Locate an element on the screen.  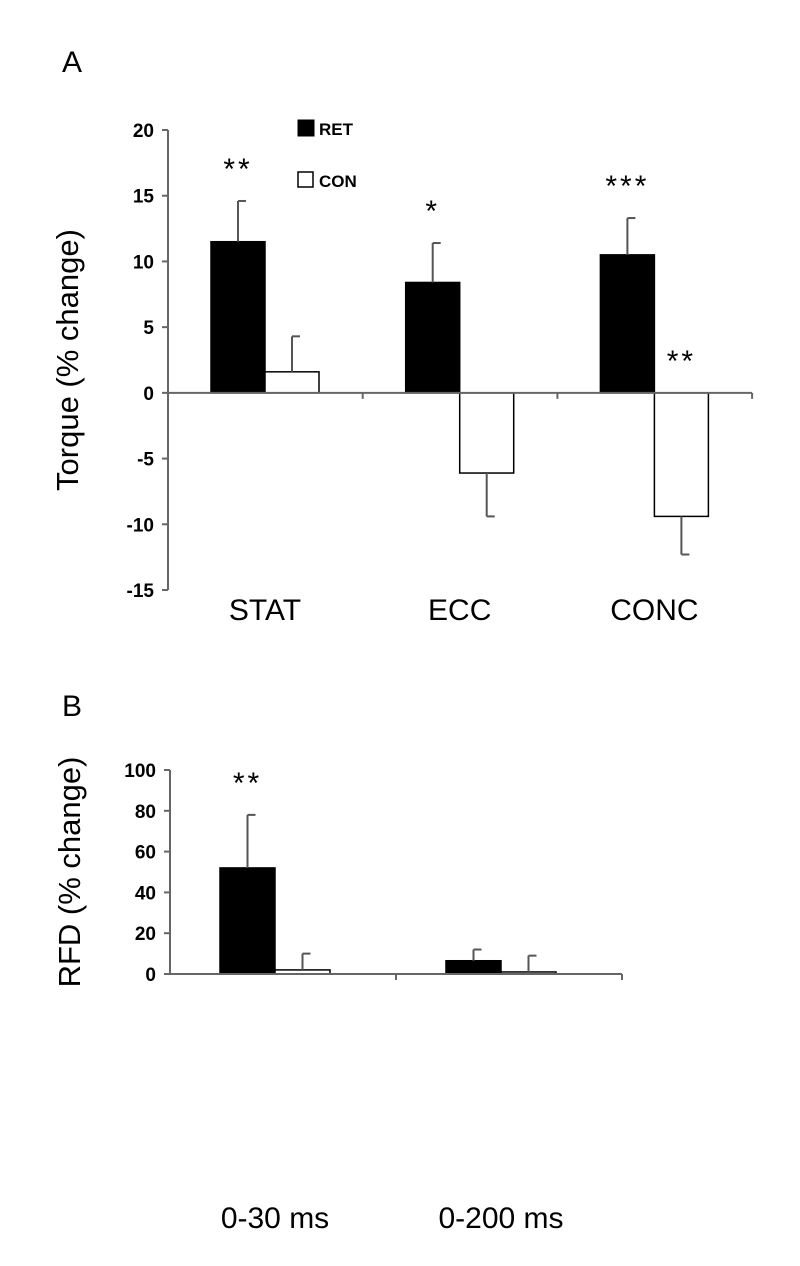
x-category-label: CONC is located at coordinates (654, 610).